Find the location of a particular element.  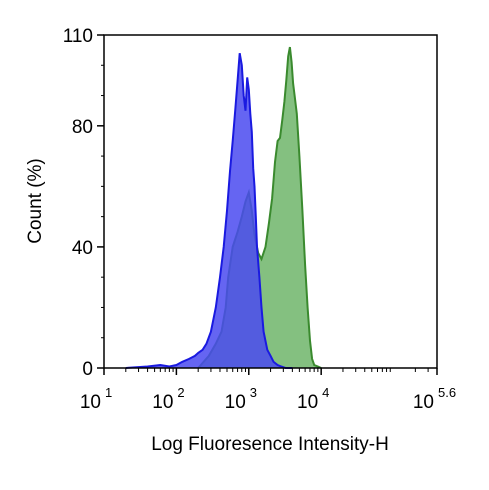

y-tick-label-0: 0 is located at coordinates (87, 369).